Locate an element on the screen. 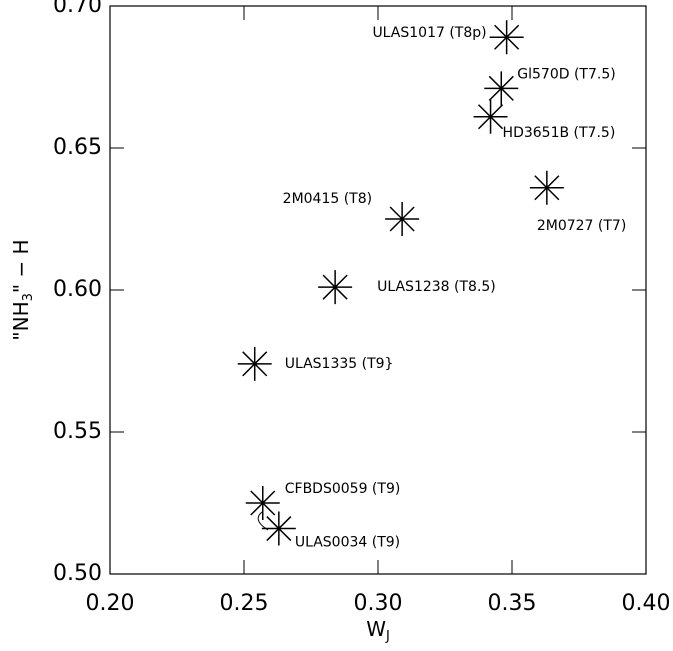 Image resolution: width=673 pixels, height=651 pixels. y-label-sub: 3 is located at coordinates (28, 297).